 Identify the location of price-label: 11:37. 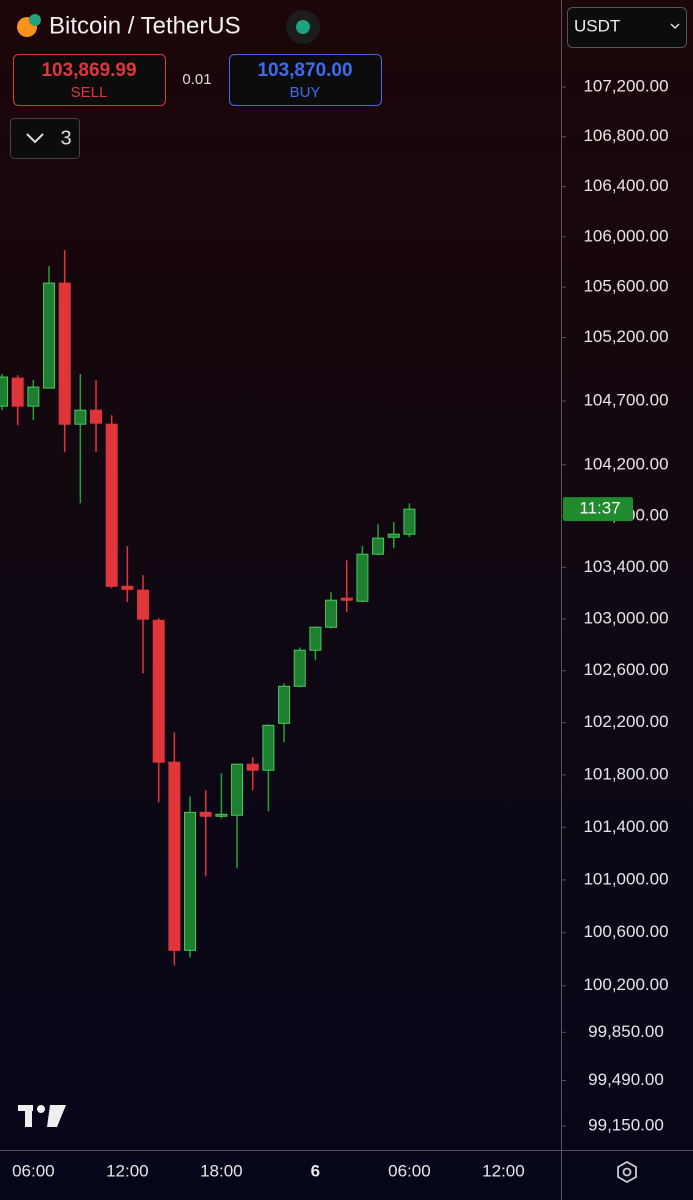
(599, 508).